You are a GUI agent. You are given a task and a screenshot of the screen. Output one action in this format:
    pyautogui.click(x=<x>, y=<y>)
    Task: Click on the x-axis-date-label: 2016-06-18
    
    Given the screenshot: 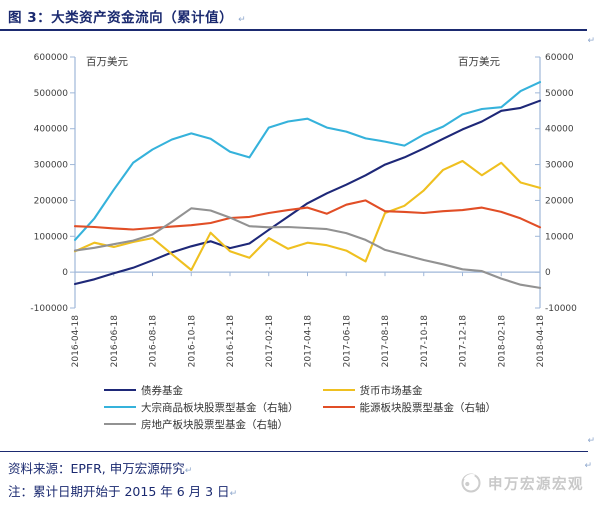 What is the action you would take?
    pyautogui.click(x=115, y=341)
    